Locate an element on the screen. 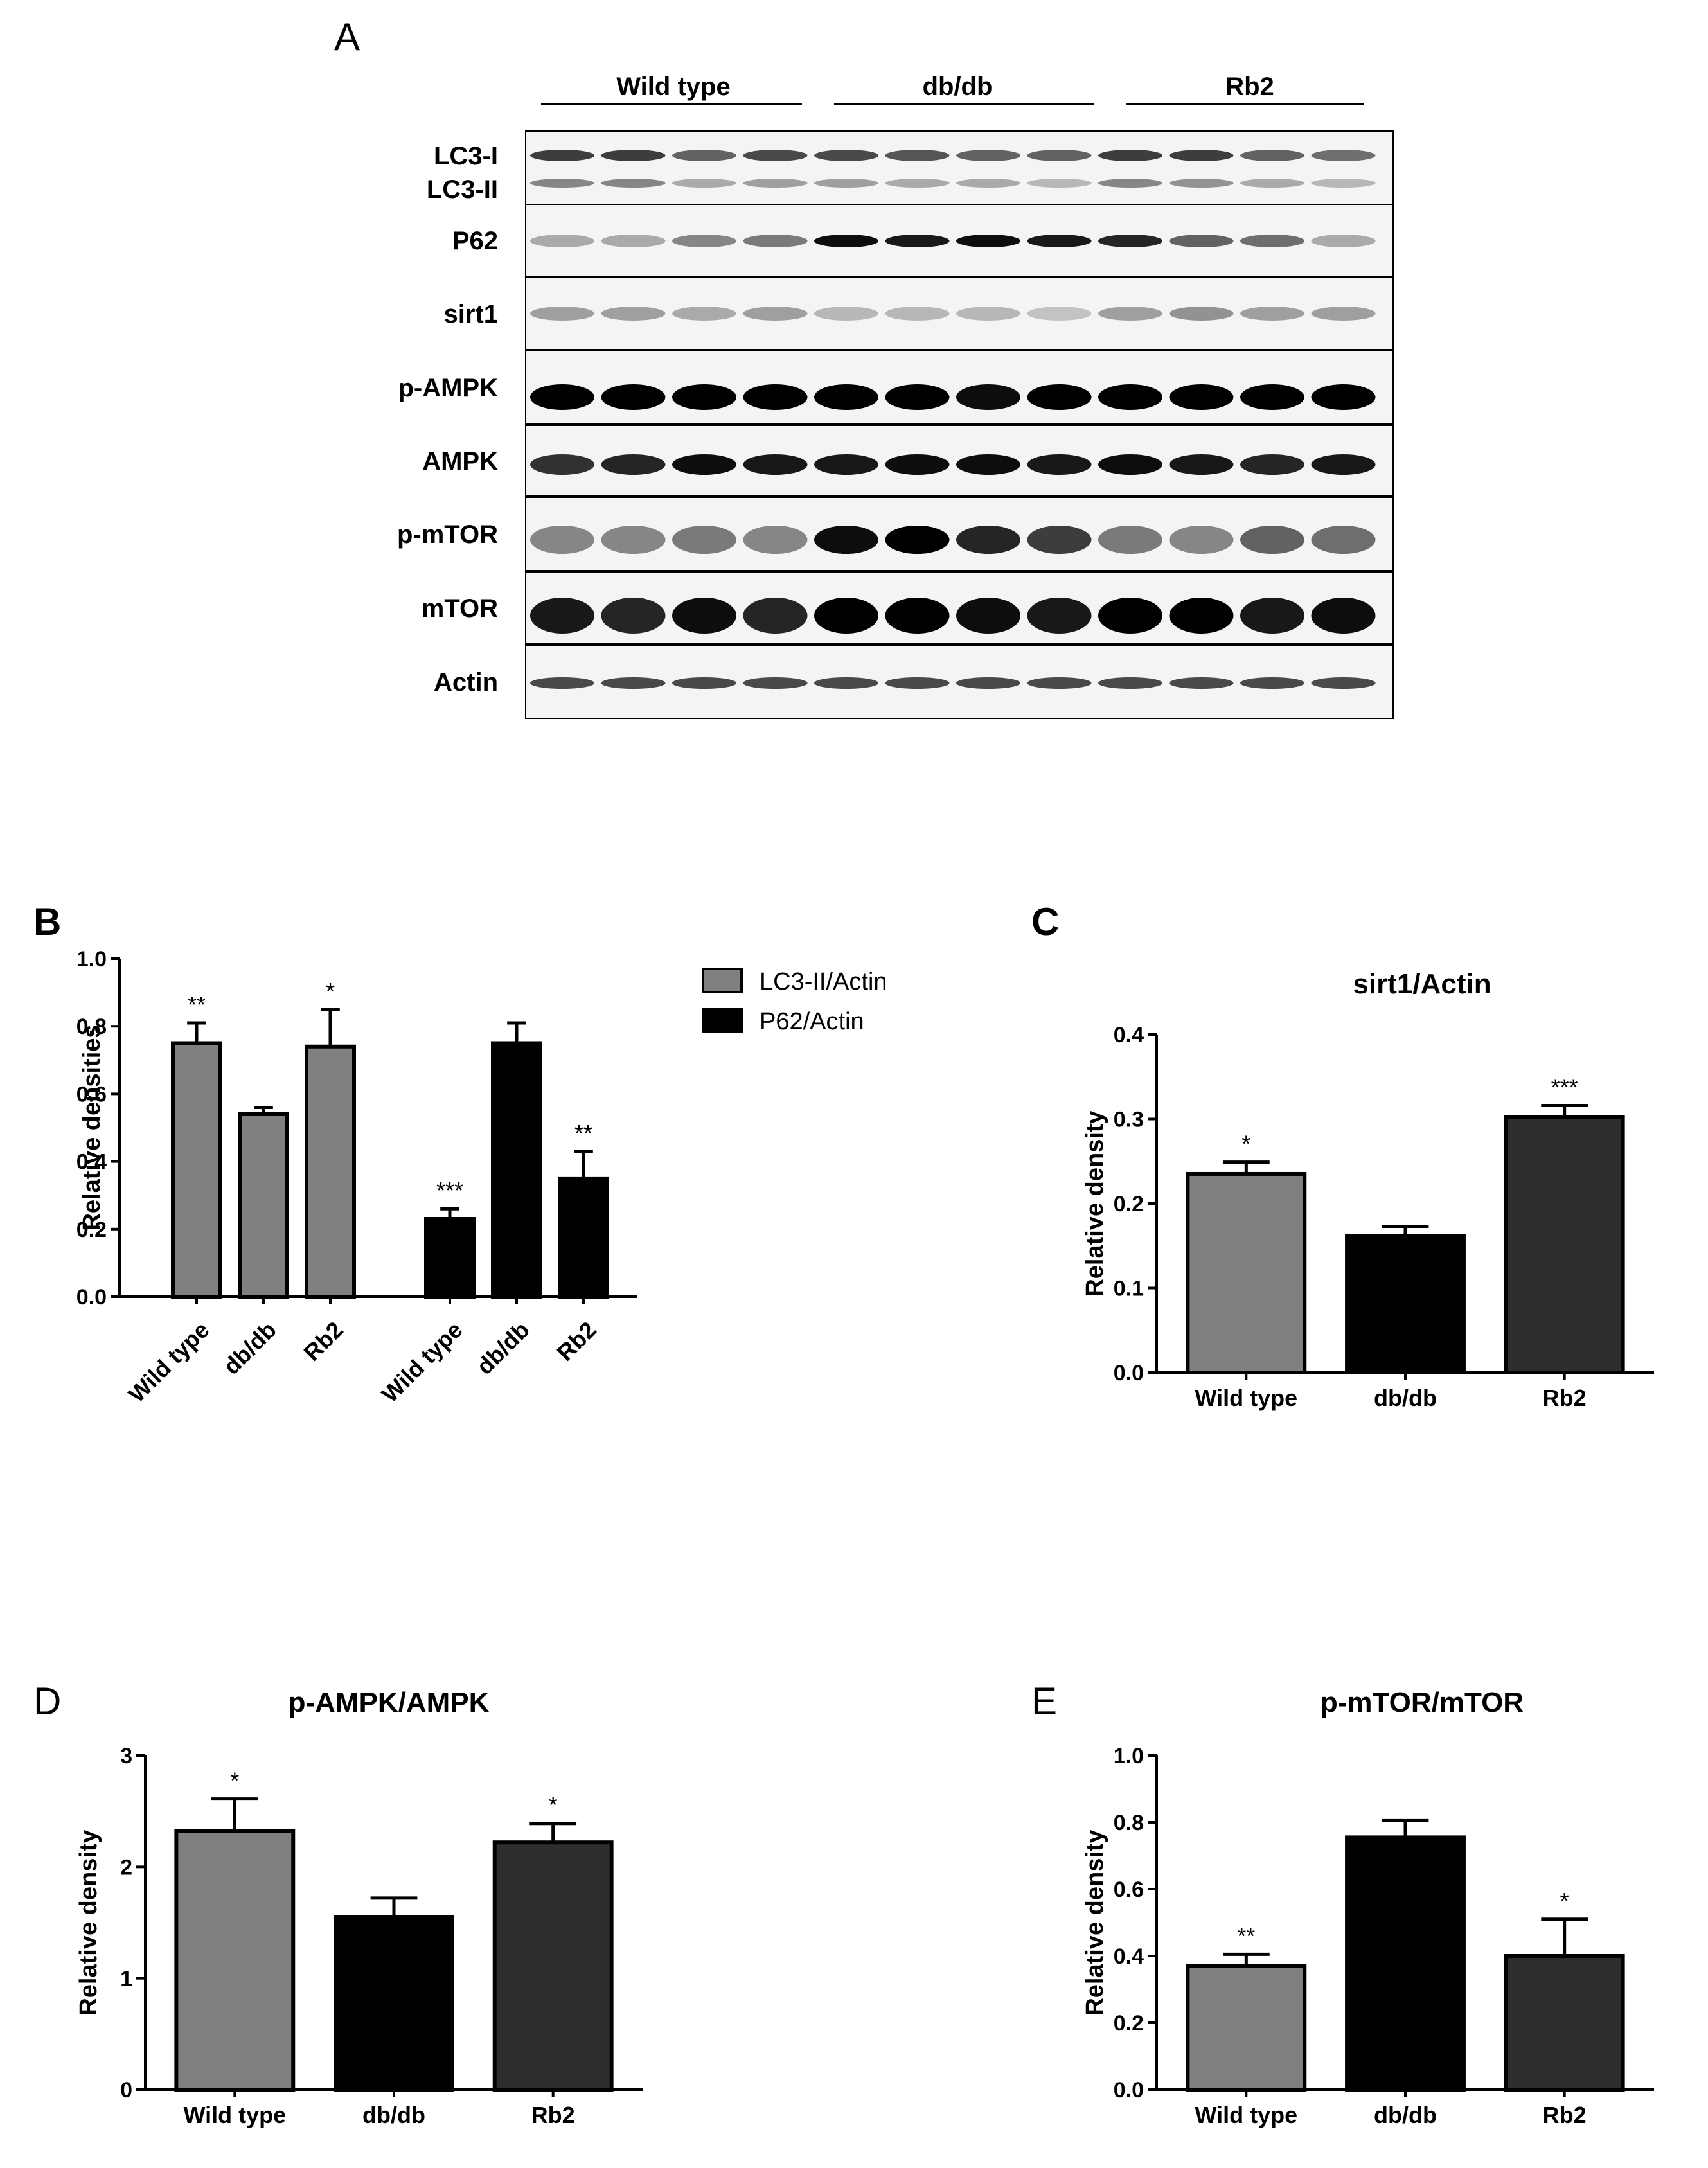 Image resolution: width=1708 pixels, height=2168 pixels. y-tick-label: 0.8 is located at coordinates (1129, 1823).